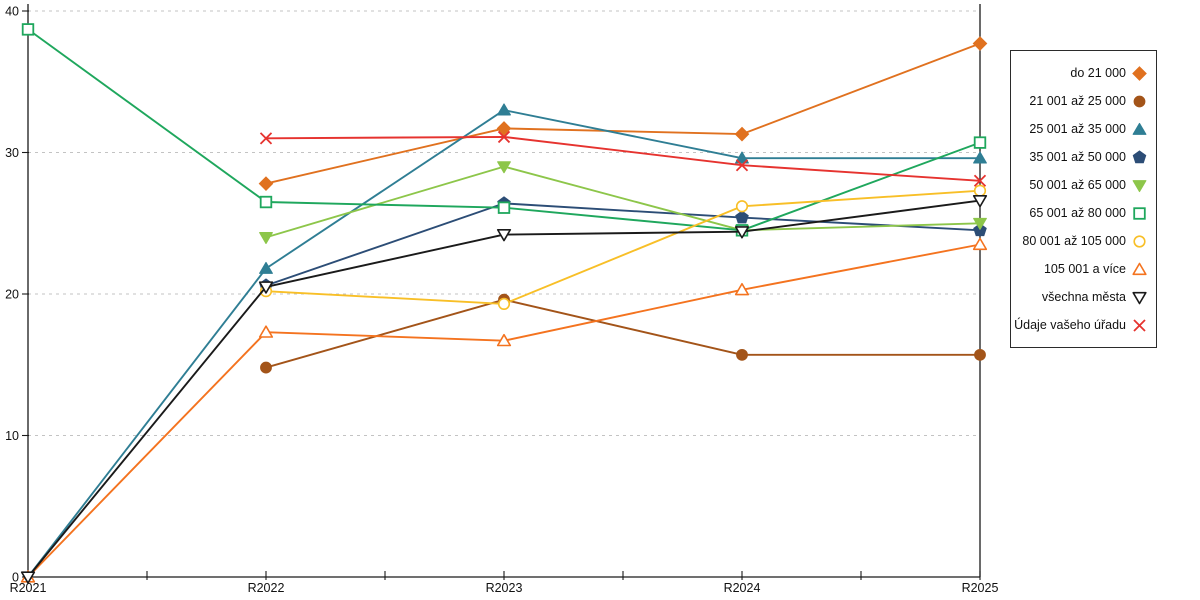 This screenshot has height=600, width=1200. What do you see at coordinates (1139, 73) in the screenshot?
I see `diamond-marker-icon` at bounding box center [1139, 73].